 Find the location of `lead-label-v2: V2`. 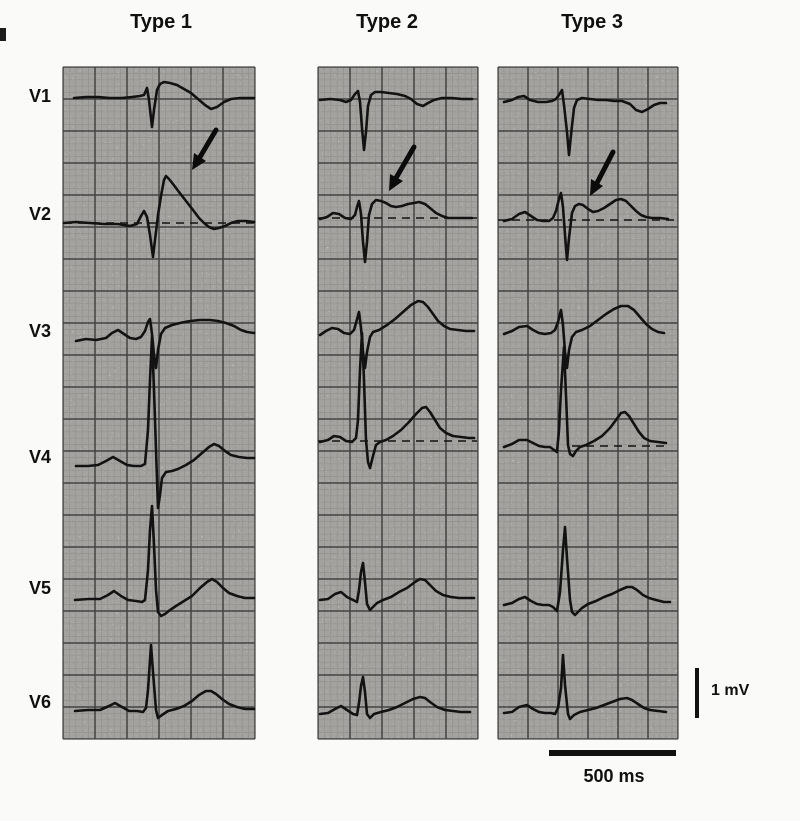

lead-label-v2: V2 is located at coordinates (40, 214).